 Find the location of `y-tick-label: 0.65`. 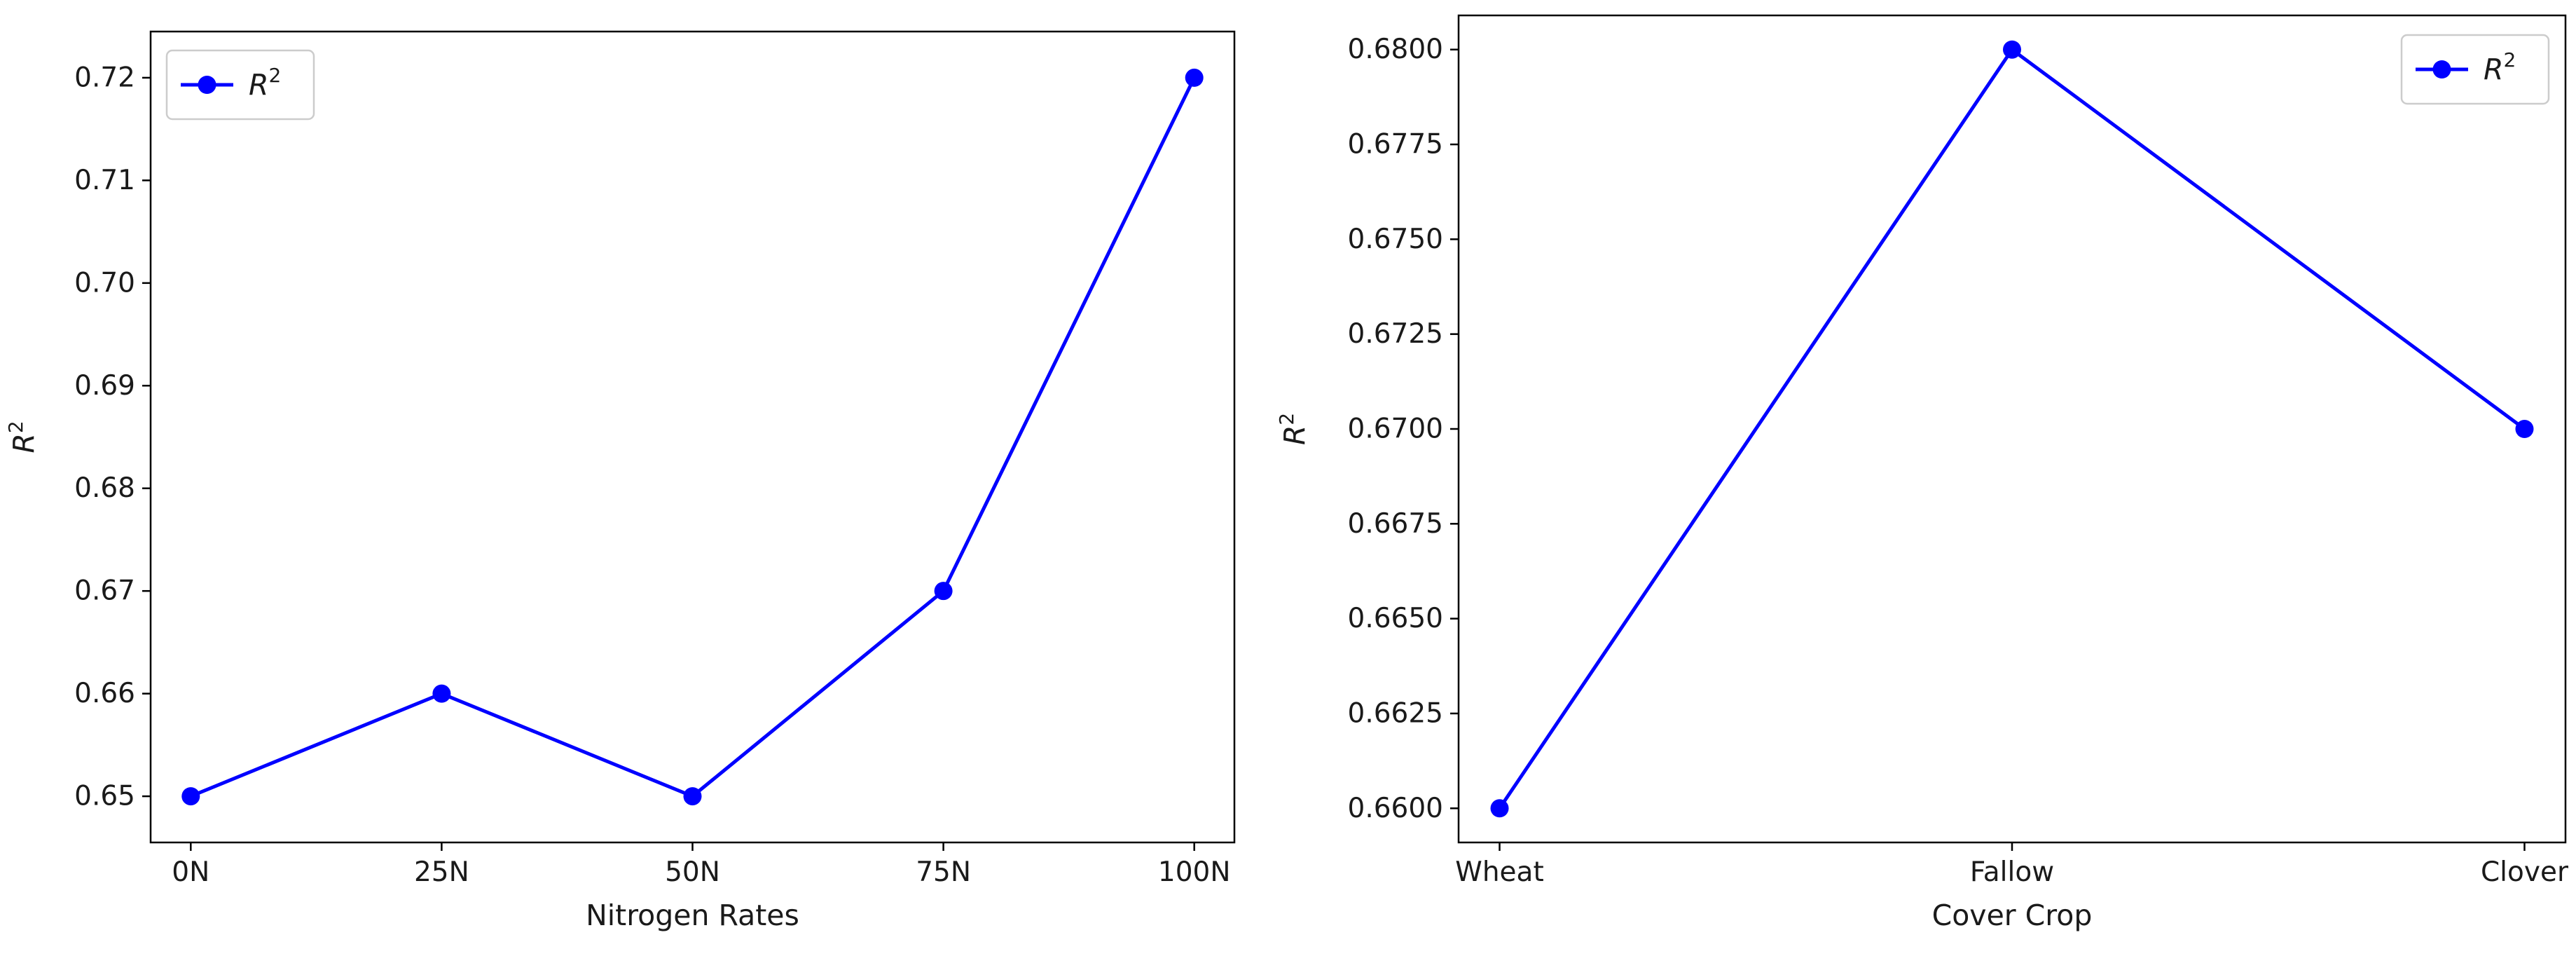

y-tick-label: 0.65 is located at coordinates (104, 797).